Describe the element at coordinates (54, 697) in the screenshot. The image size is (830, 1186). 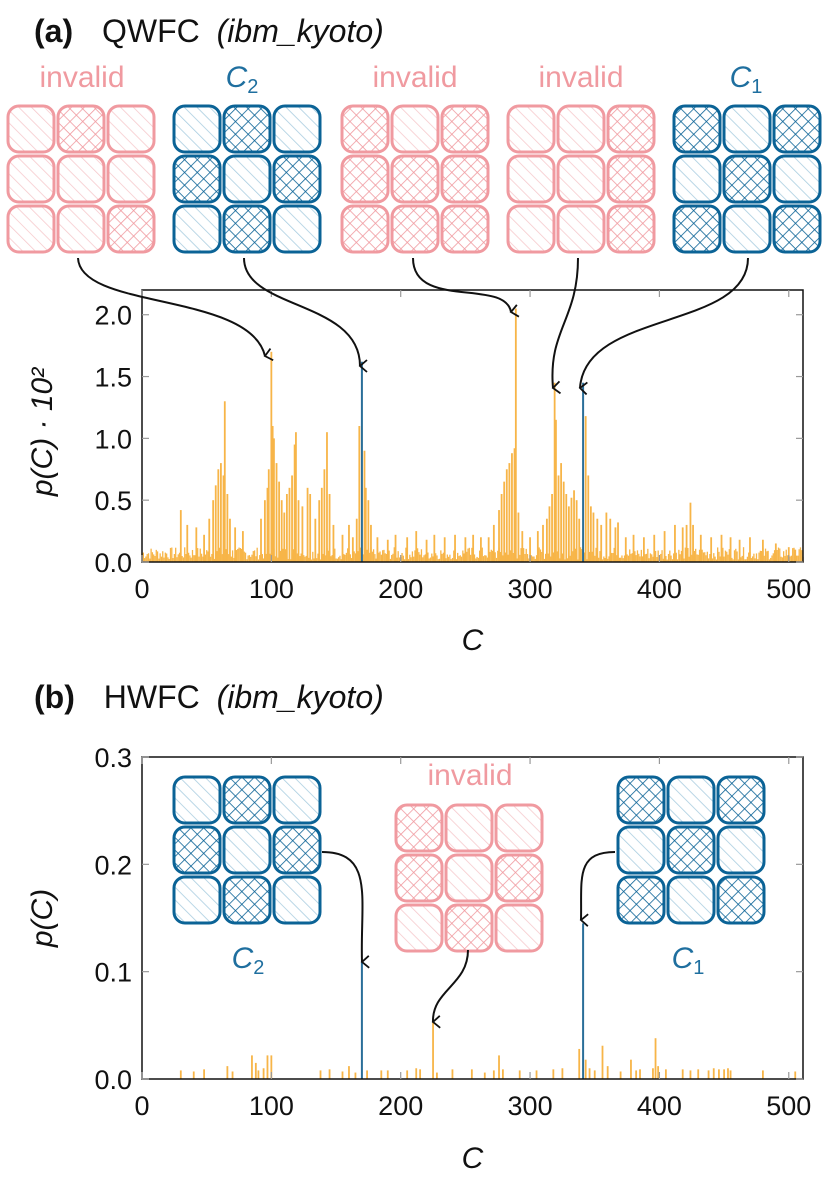
I see `panel-b-letter: (b)` at that location.